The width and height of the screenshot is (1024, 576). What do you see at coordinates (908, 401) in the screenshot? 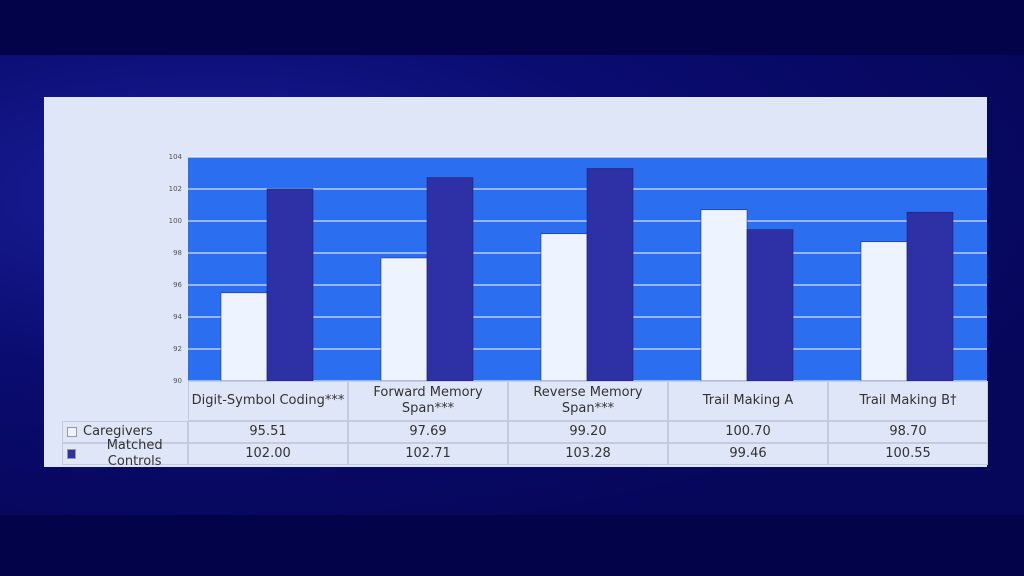
I see `category-label: Trail Making B†` at bounding box center [908, 401].